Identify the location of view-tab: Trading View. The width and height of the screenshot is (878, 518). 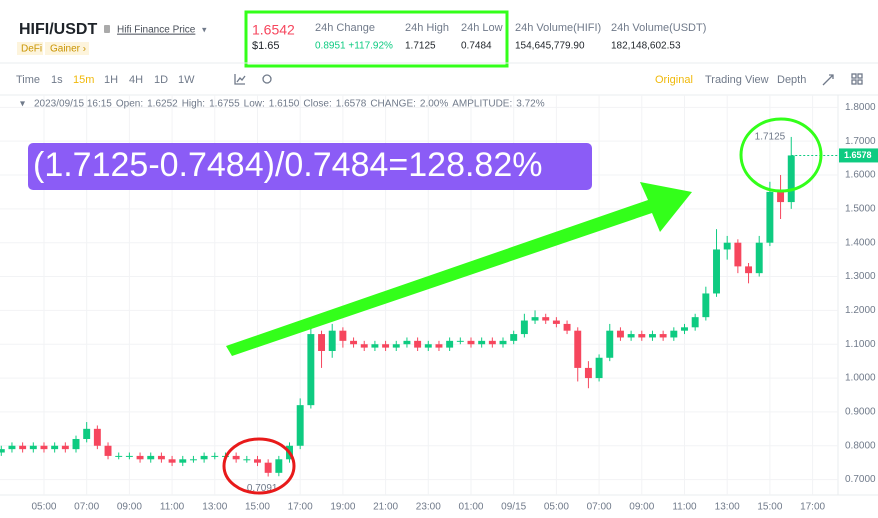
(737, 80).